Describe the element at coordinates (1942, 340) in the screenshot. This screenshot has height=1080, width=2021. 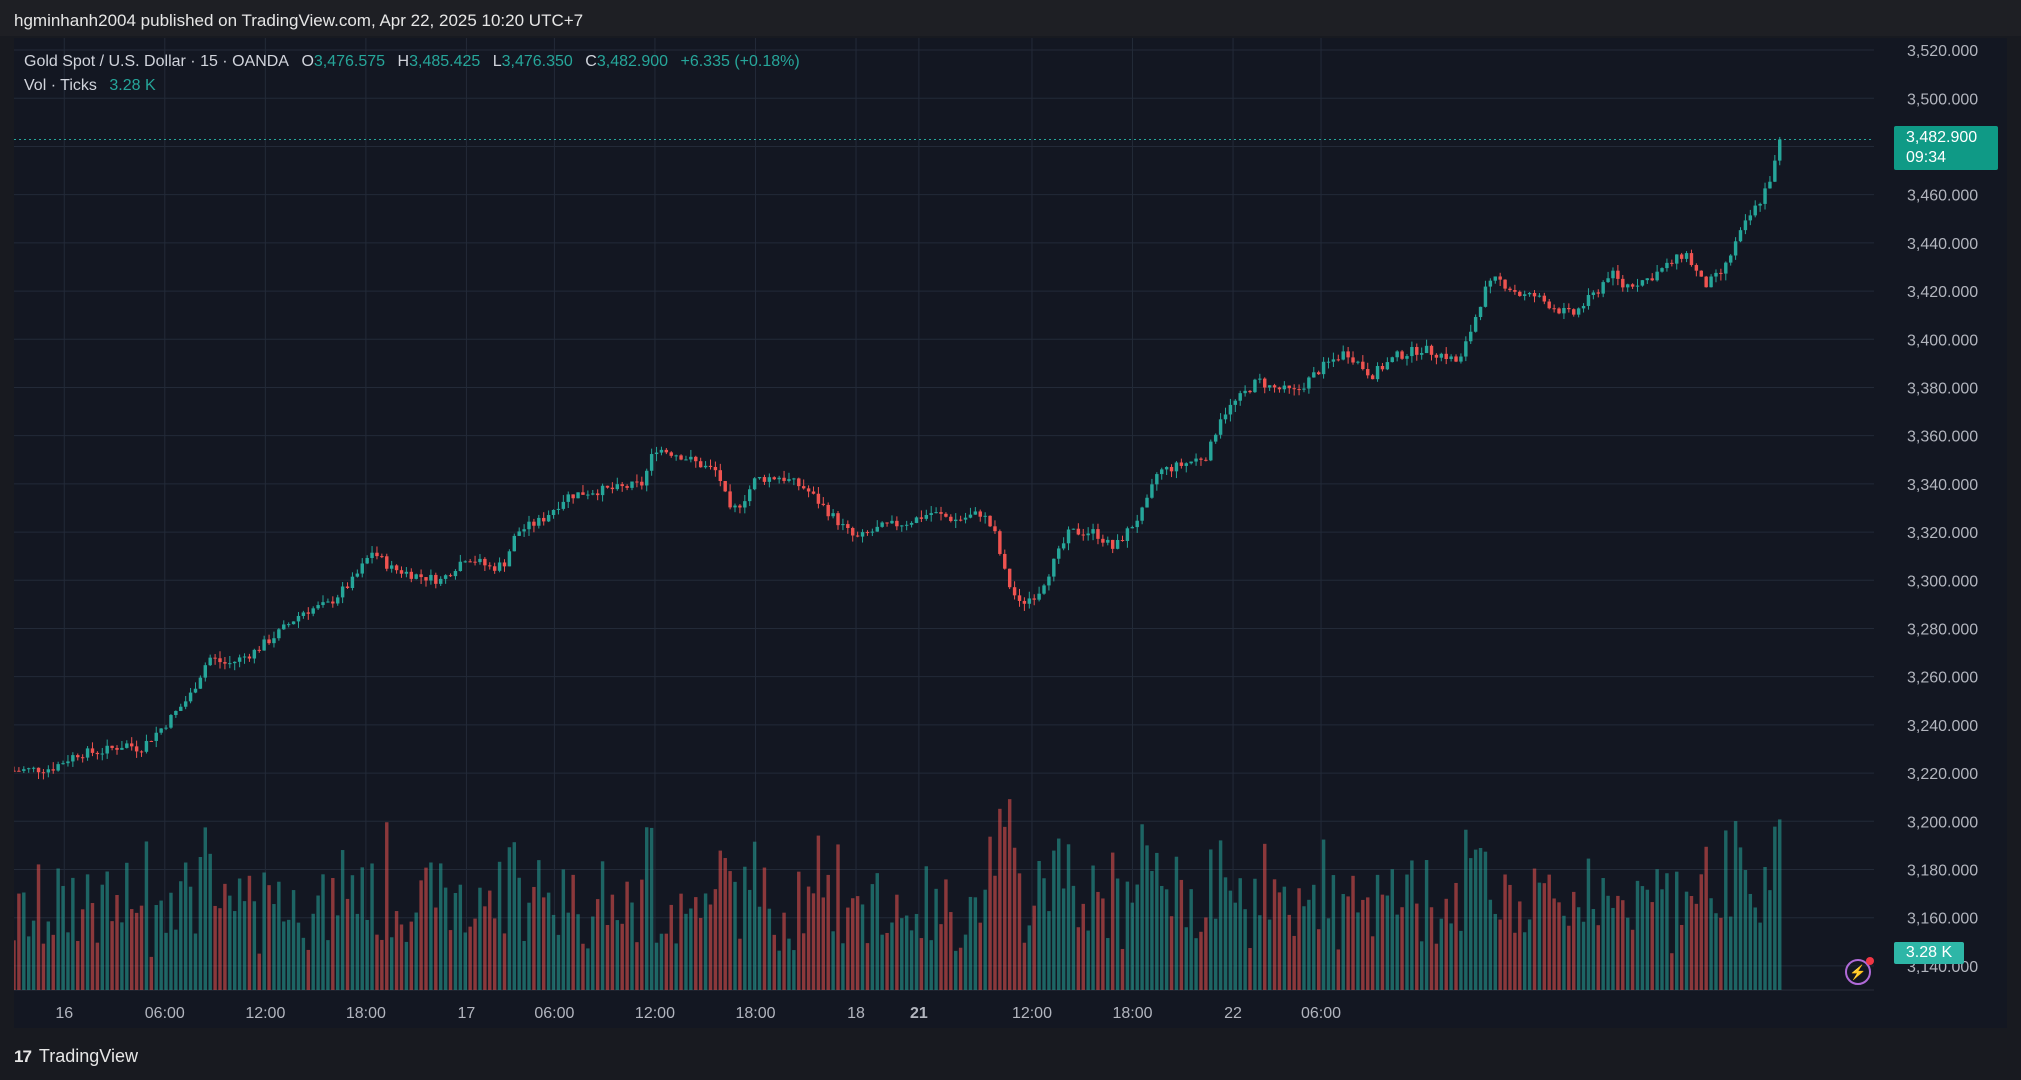
I see `y-tick-label: 3,400.000` at that location.